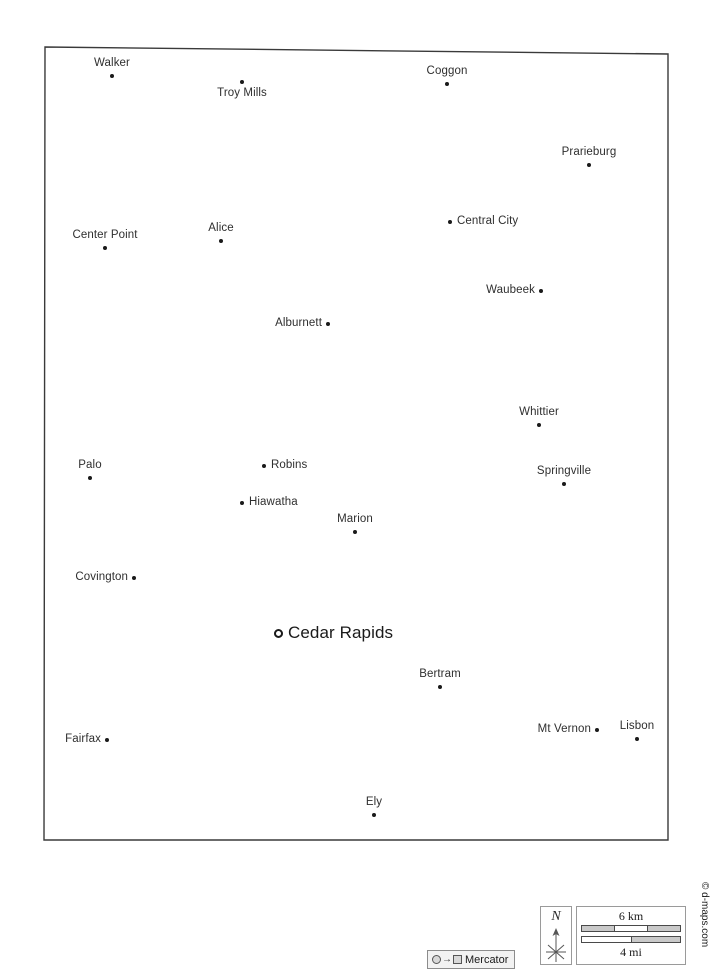  What do you see at coordinates (221, 228) in the screenshot?
I see `place-label: Alice` at bounding box center [221, 228].